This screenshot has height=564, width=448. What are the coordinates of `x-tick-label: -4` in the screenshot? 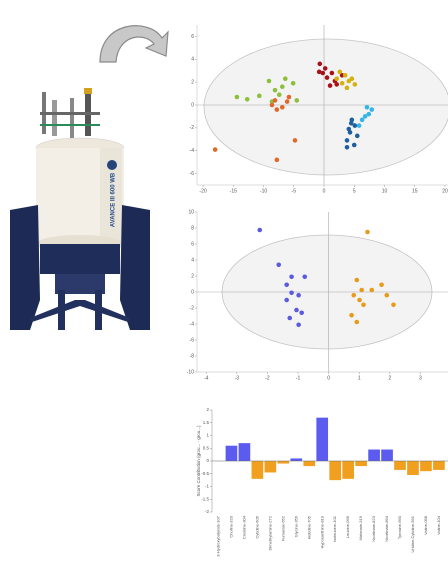 It's located at (206, 378).